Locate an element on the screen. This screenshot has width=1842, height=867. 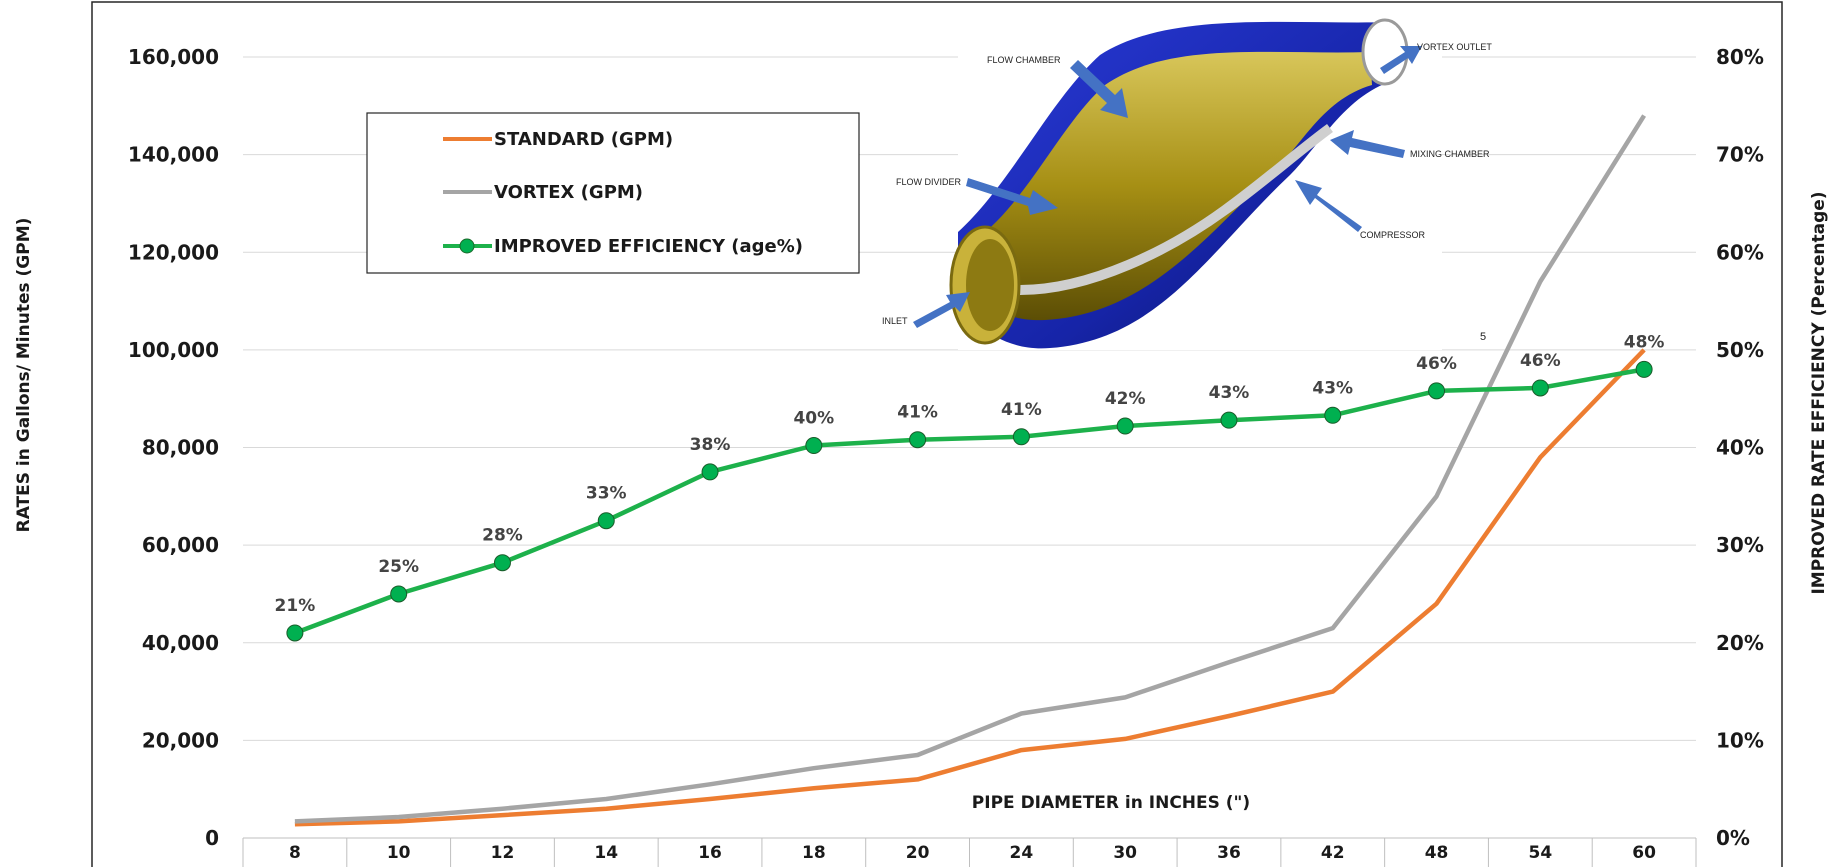
x-tick-label: 30 is located at coordinates (1125, 853).